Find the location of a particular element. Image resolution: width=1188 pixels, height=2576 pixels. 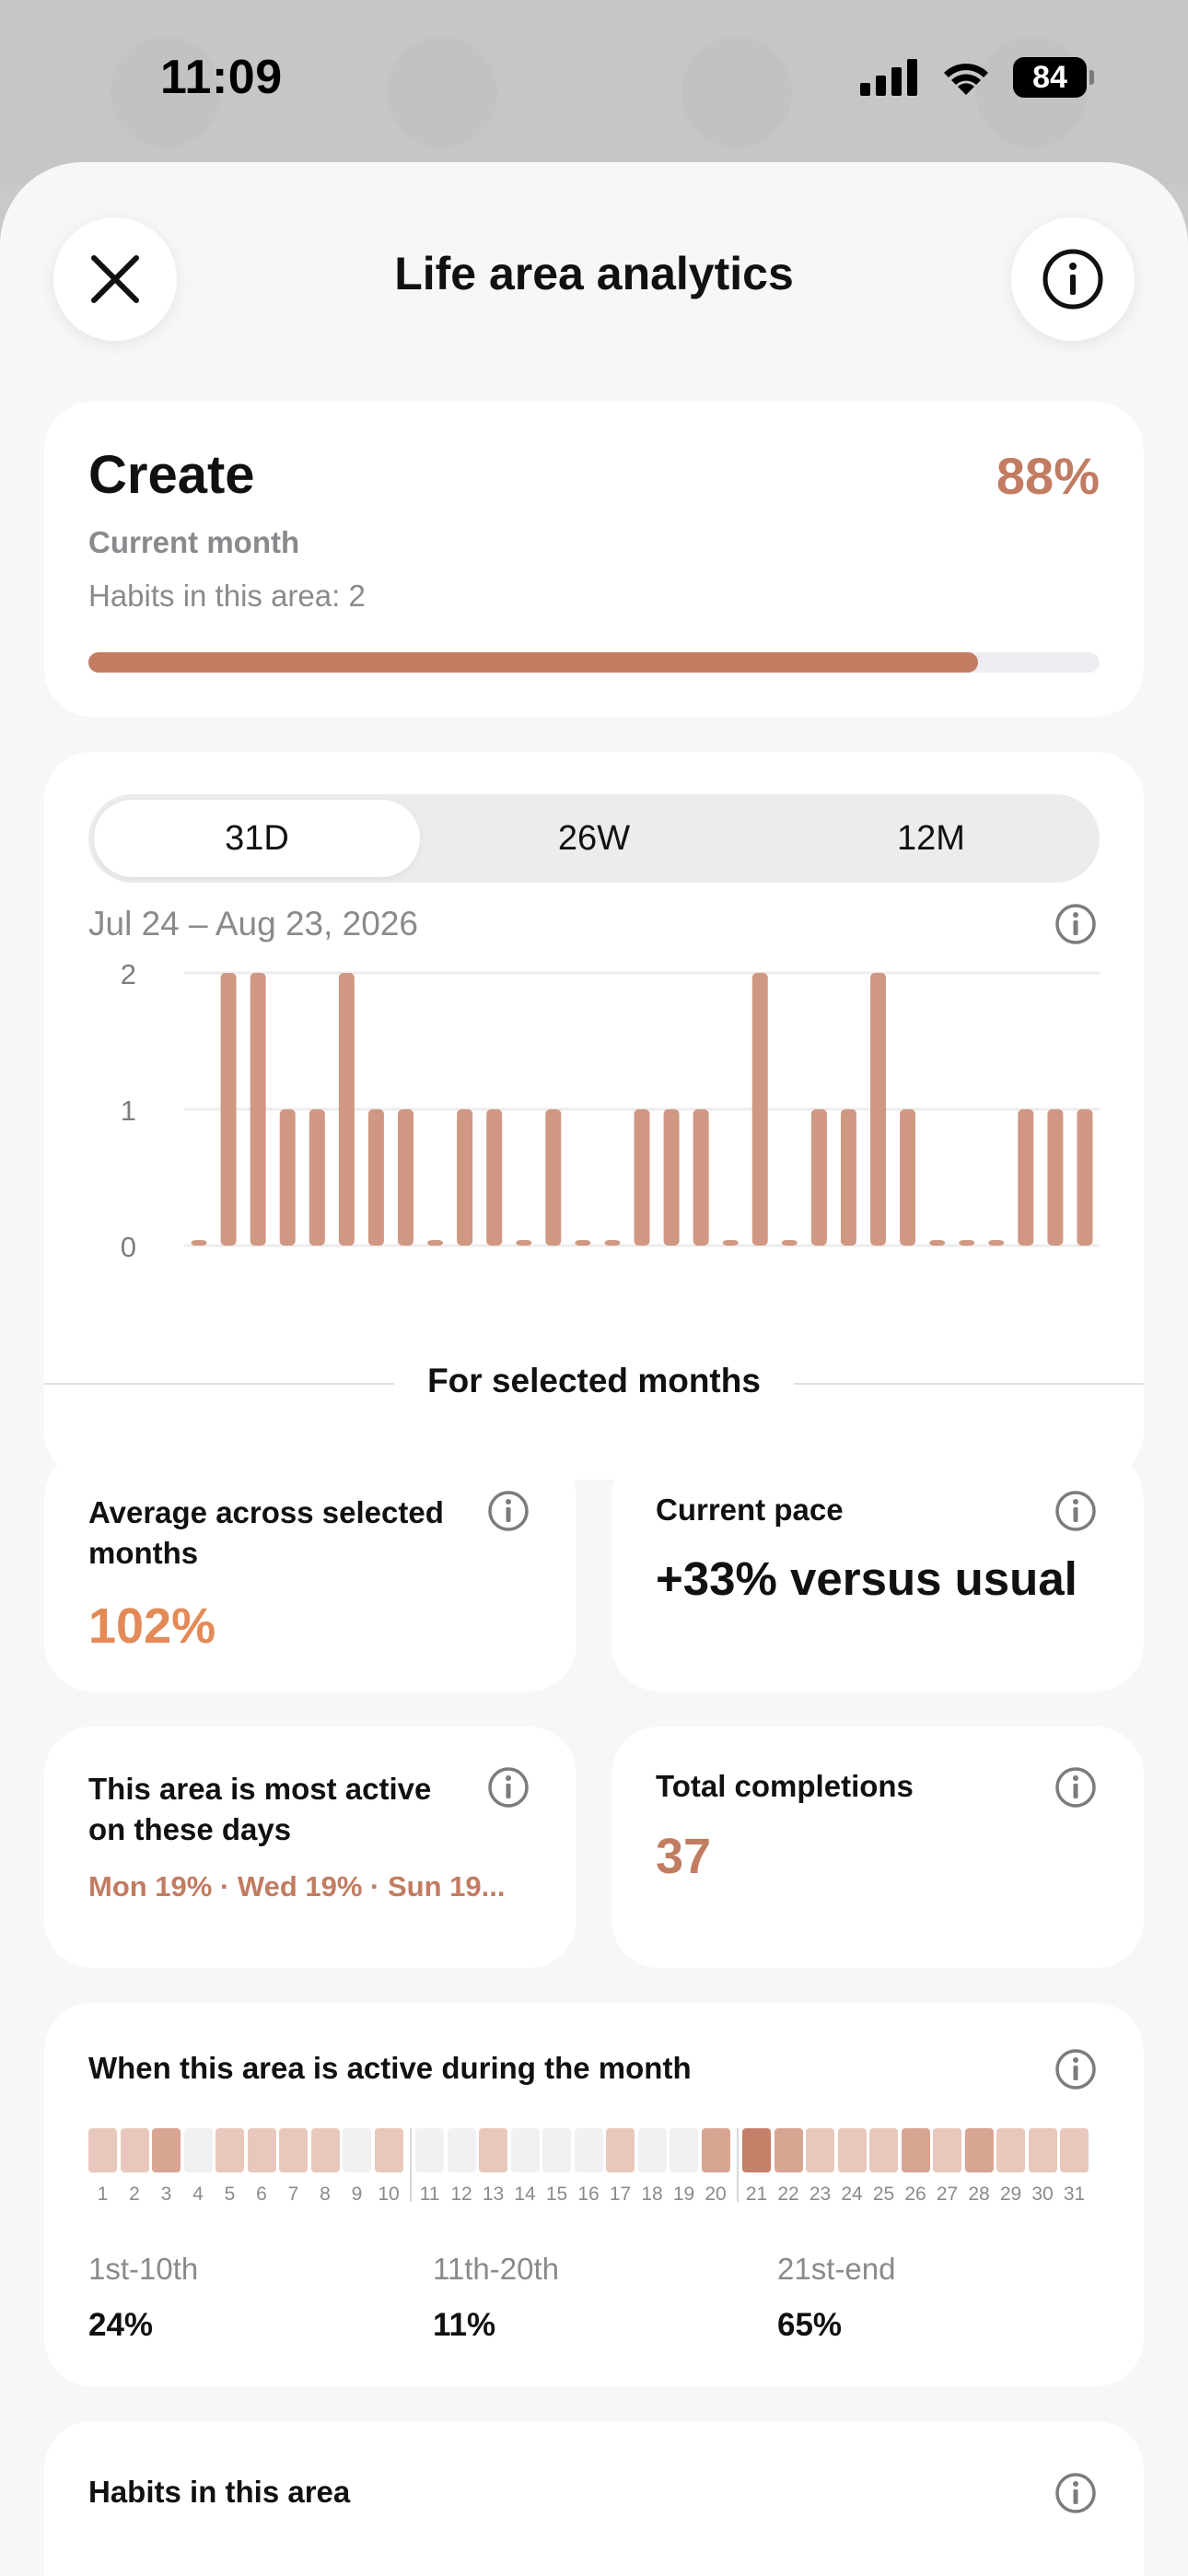

heatmap-day-label: 18 is located at coordinates (652, 2194).